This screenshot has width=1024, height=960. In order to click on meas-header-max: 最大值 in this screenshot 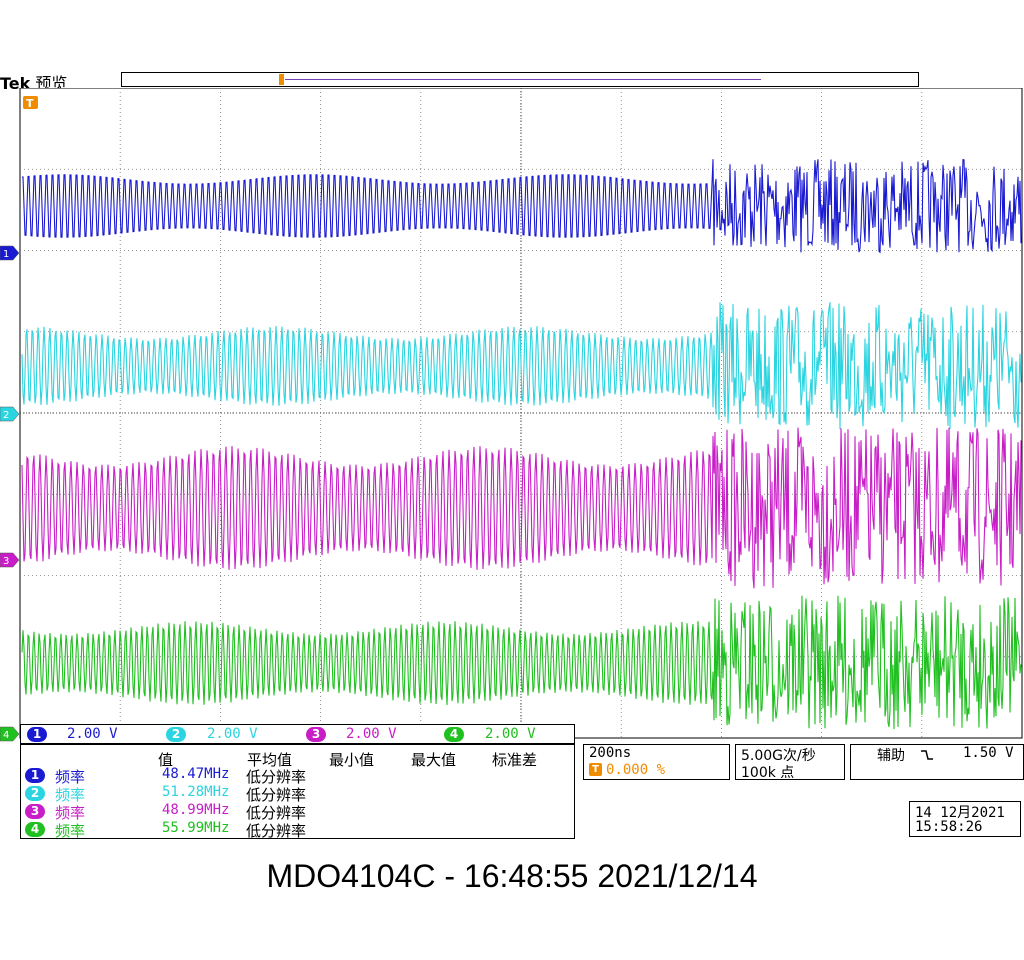, I will do `click(434, 760)`.